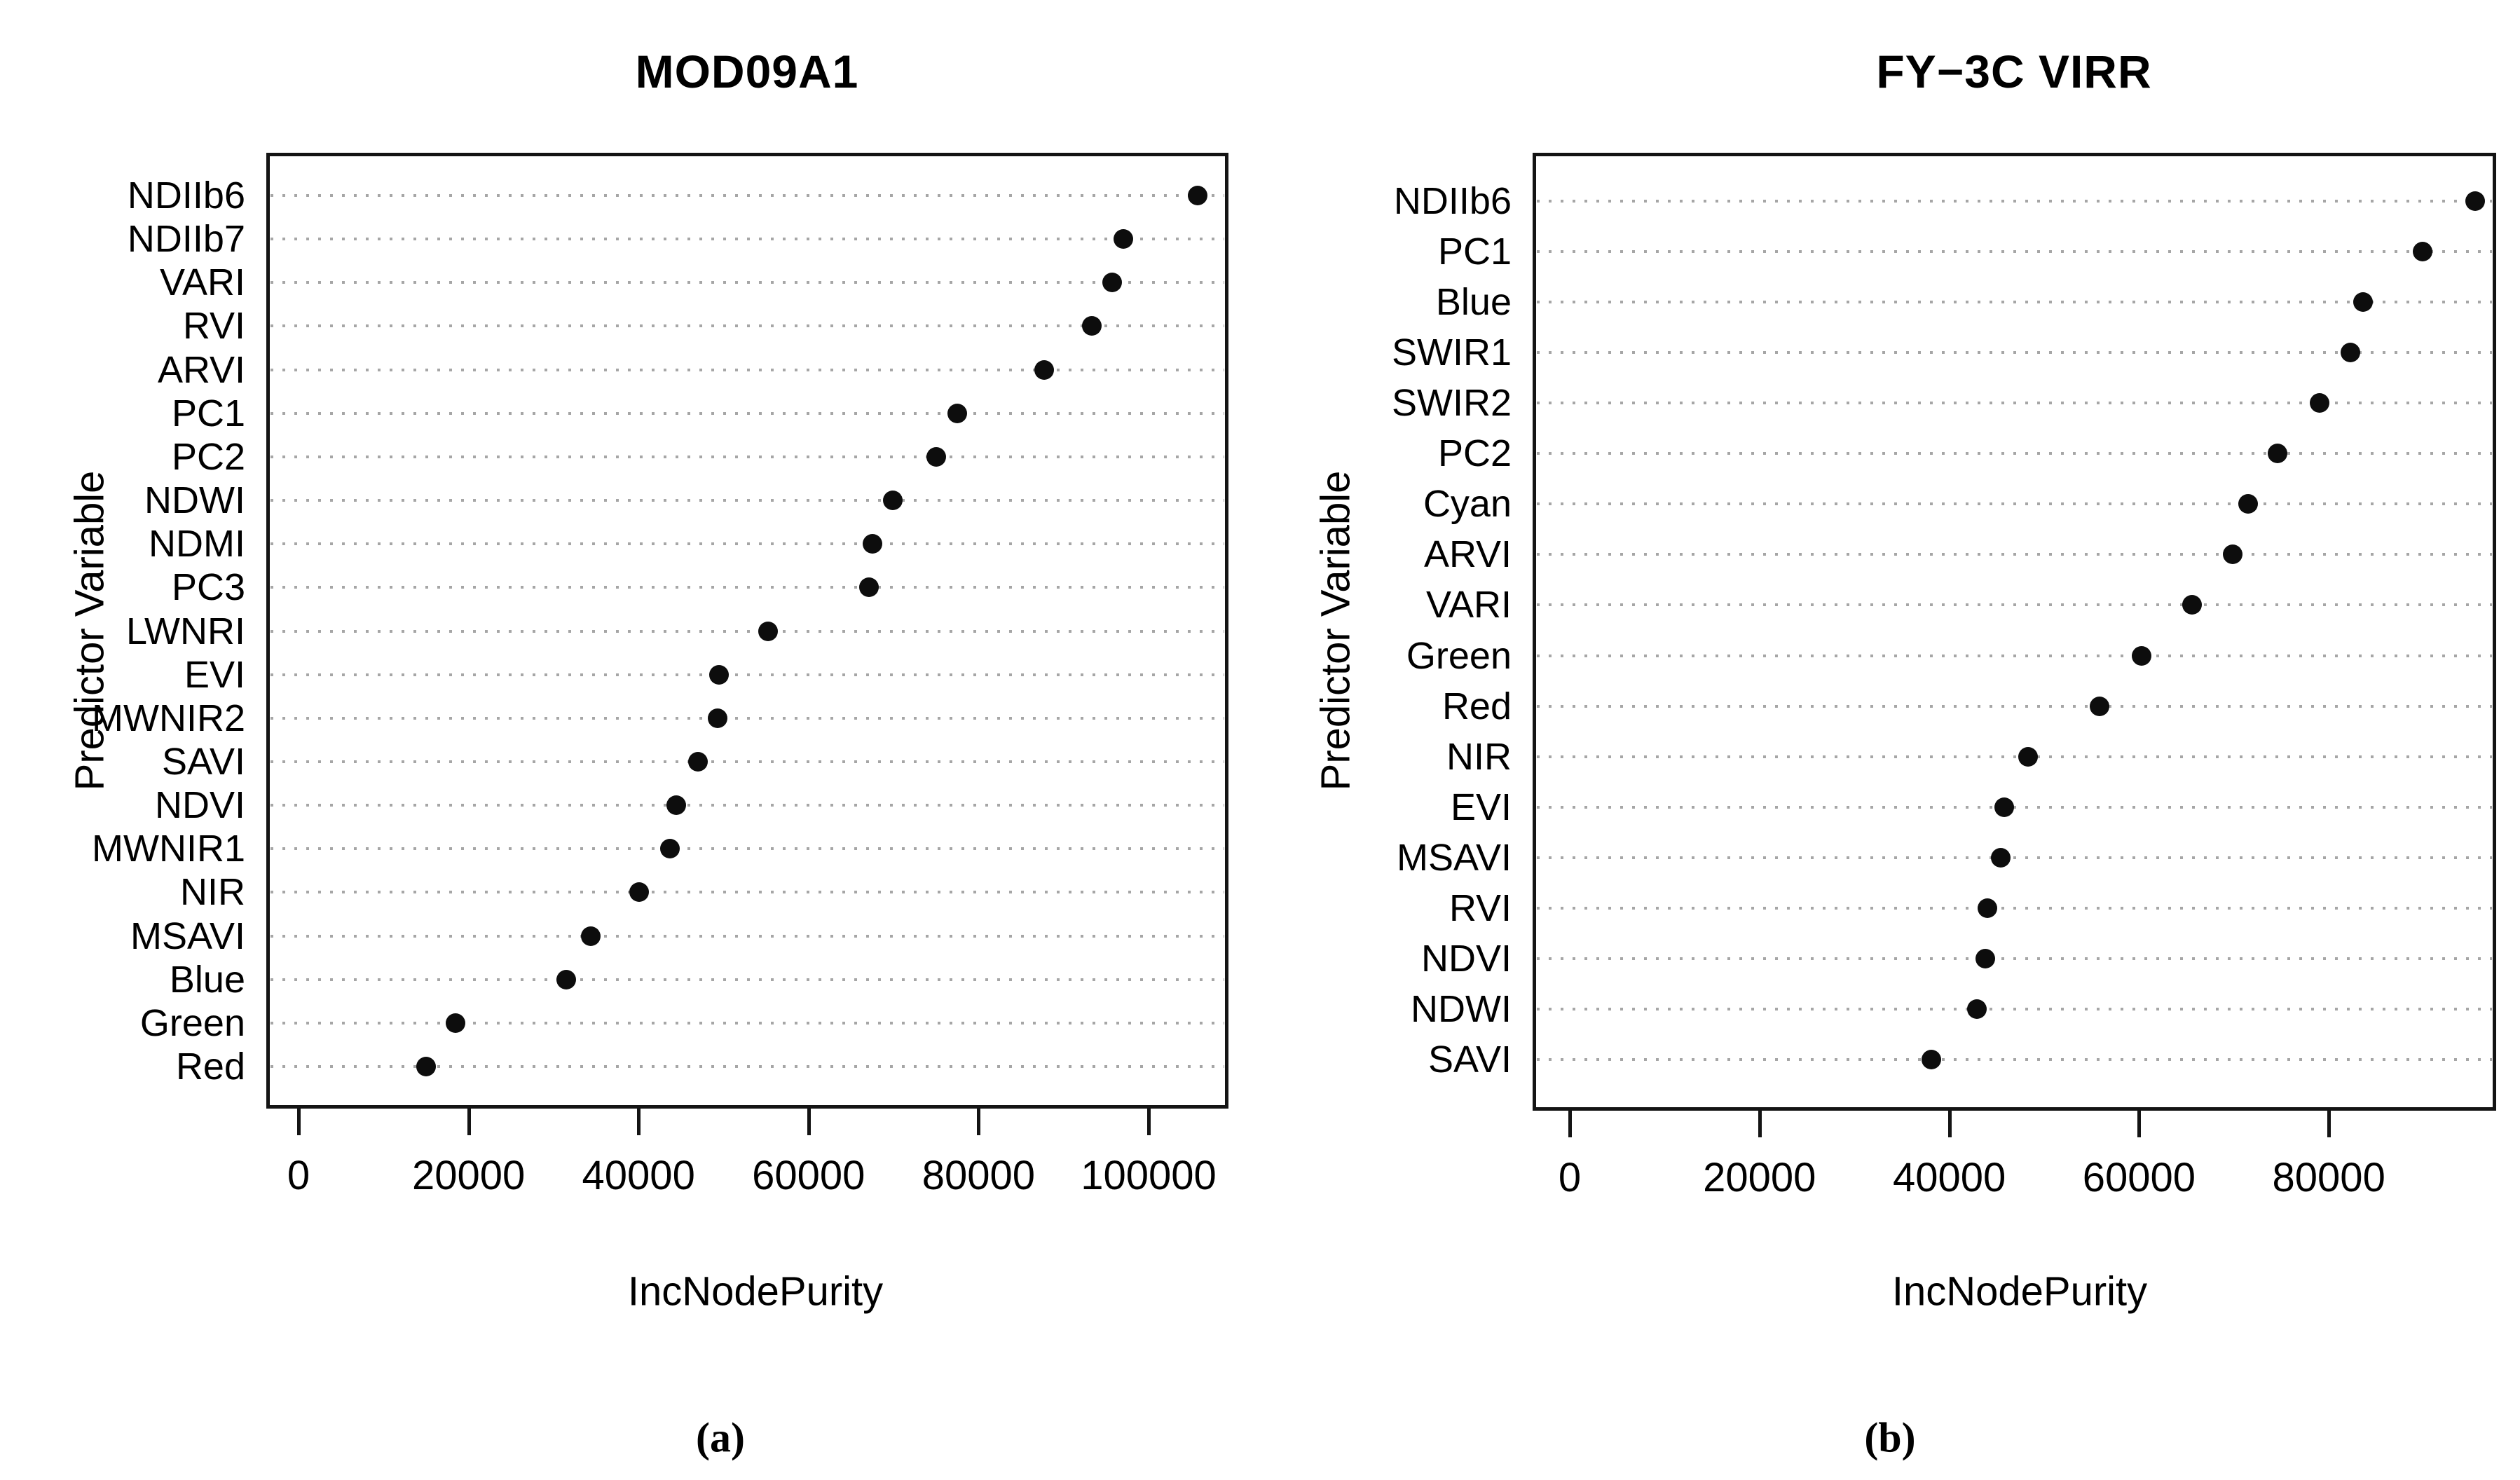 This screenshot has height=1480, width=2520. Describe the element at coordinates (197, 544) in the screenshot. I see `y-tick-label: NDMI` at that location.